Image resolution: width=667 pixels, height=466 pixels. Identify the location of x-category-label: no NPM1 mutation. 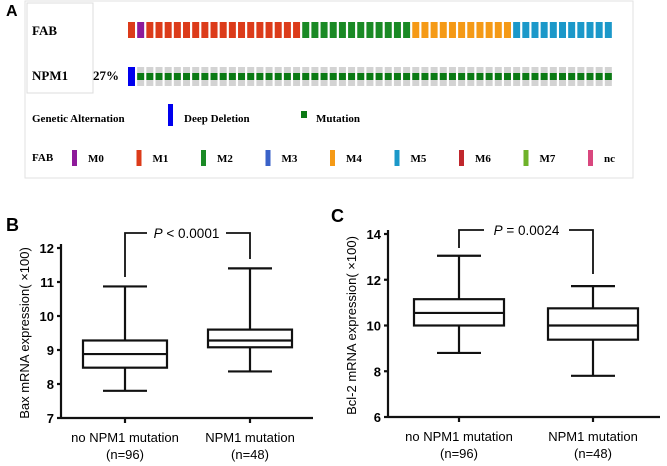
(125, 437).